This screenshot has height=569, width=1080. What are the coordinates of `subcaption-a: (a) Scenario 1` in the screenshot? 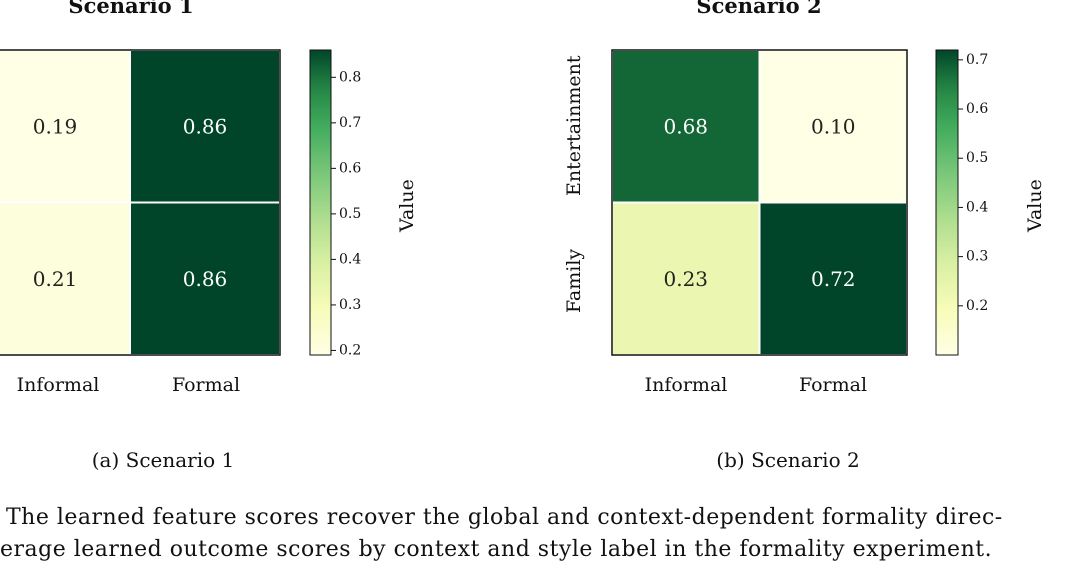 It's located at (163, 460).